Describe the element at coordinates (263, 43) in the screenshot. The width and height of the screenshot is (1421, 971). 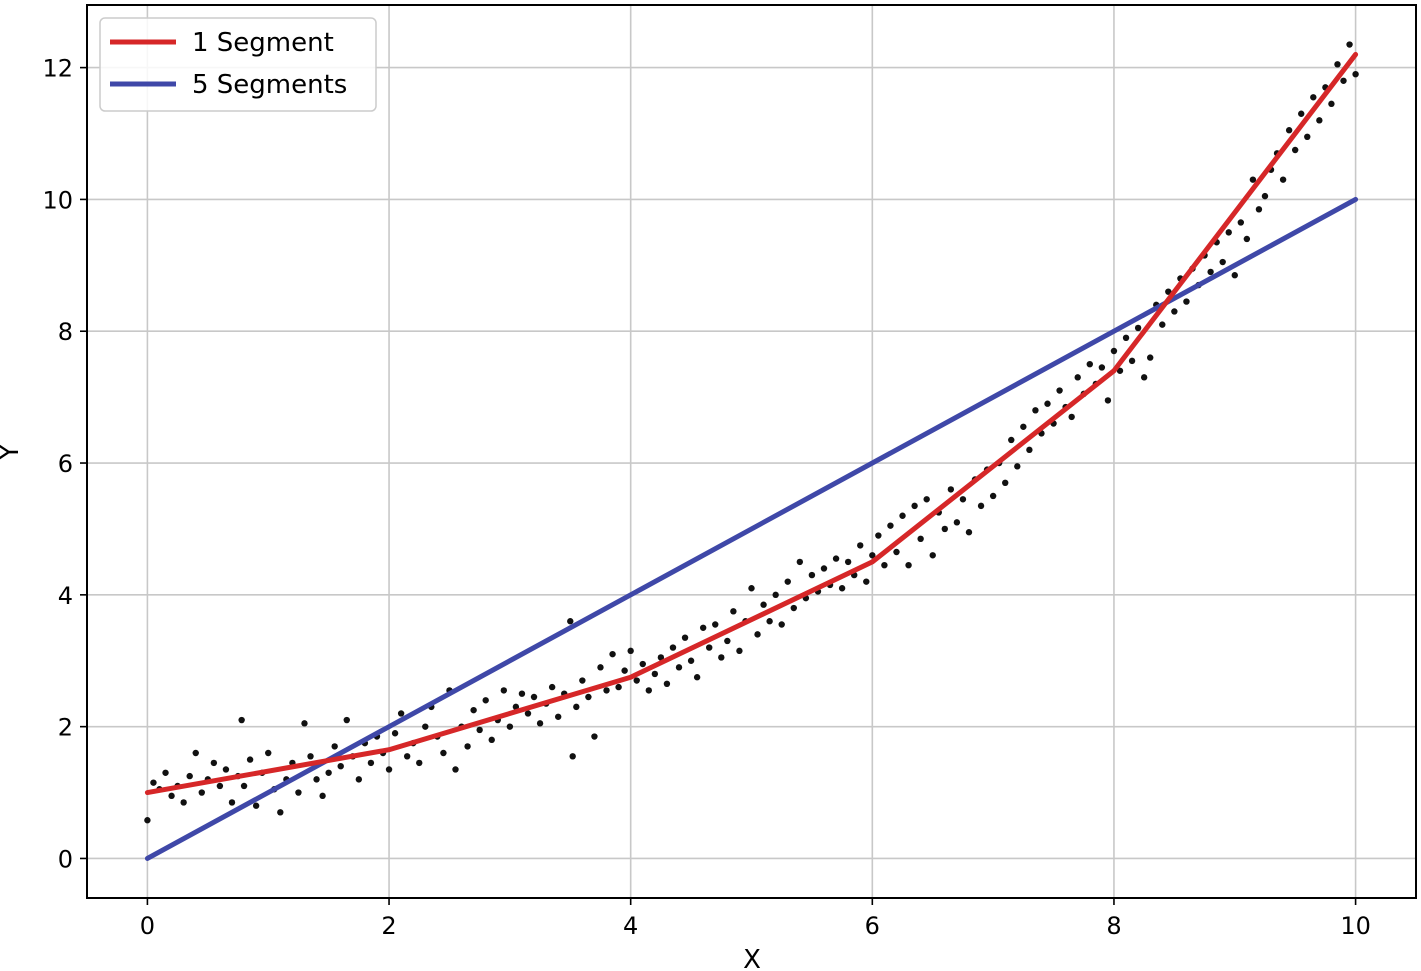
I see `legend-label: 1 Segment` at that location.